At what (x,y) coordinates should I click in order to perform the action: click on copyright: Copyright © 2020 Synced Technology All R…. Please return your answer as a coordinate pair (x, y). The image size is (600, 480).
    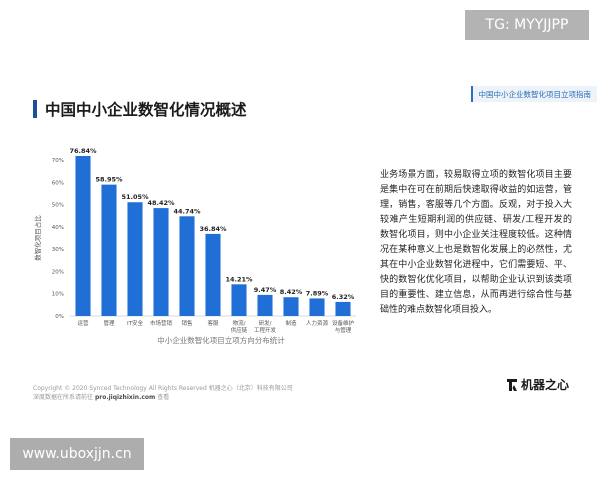
    Looking at the image, I should click on (163, 393).